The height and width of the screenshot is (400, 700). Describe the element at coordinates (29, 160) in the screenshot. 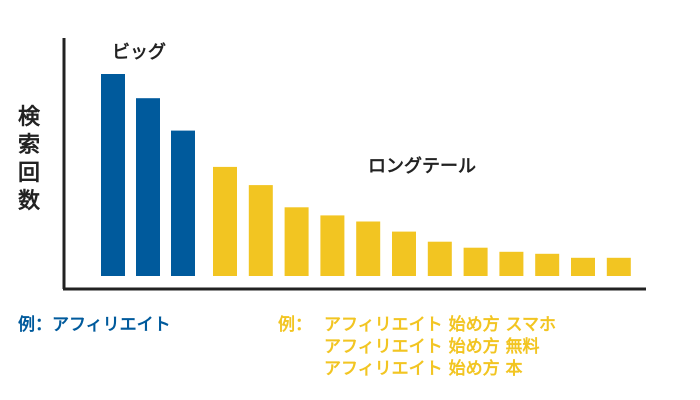

I see `y-axis-label: 検 索 回 数` at that location.